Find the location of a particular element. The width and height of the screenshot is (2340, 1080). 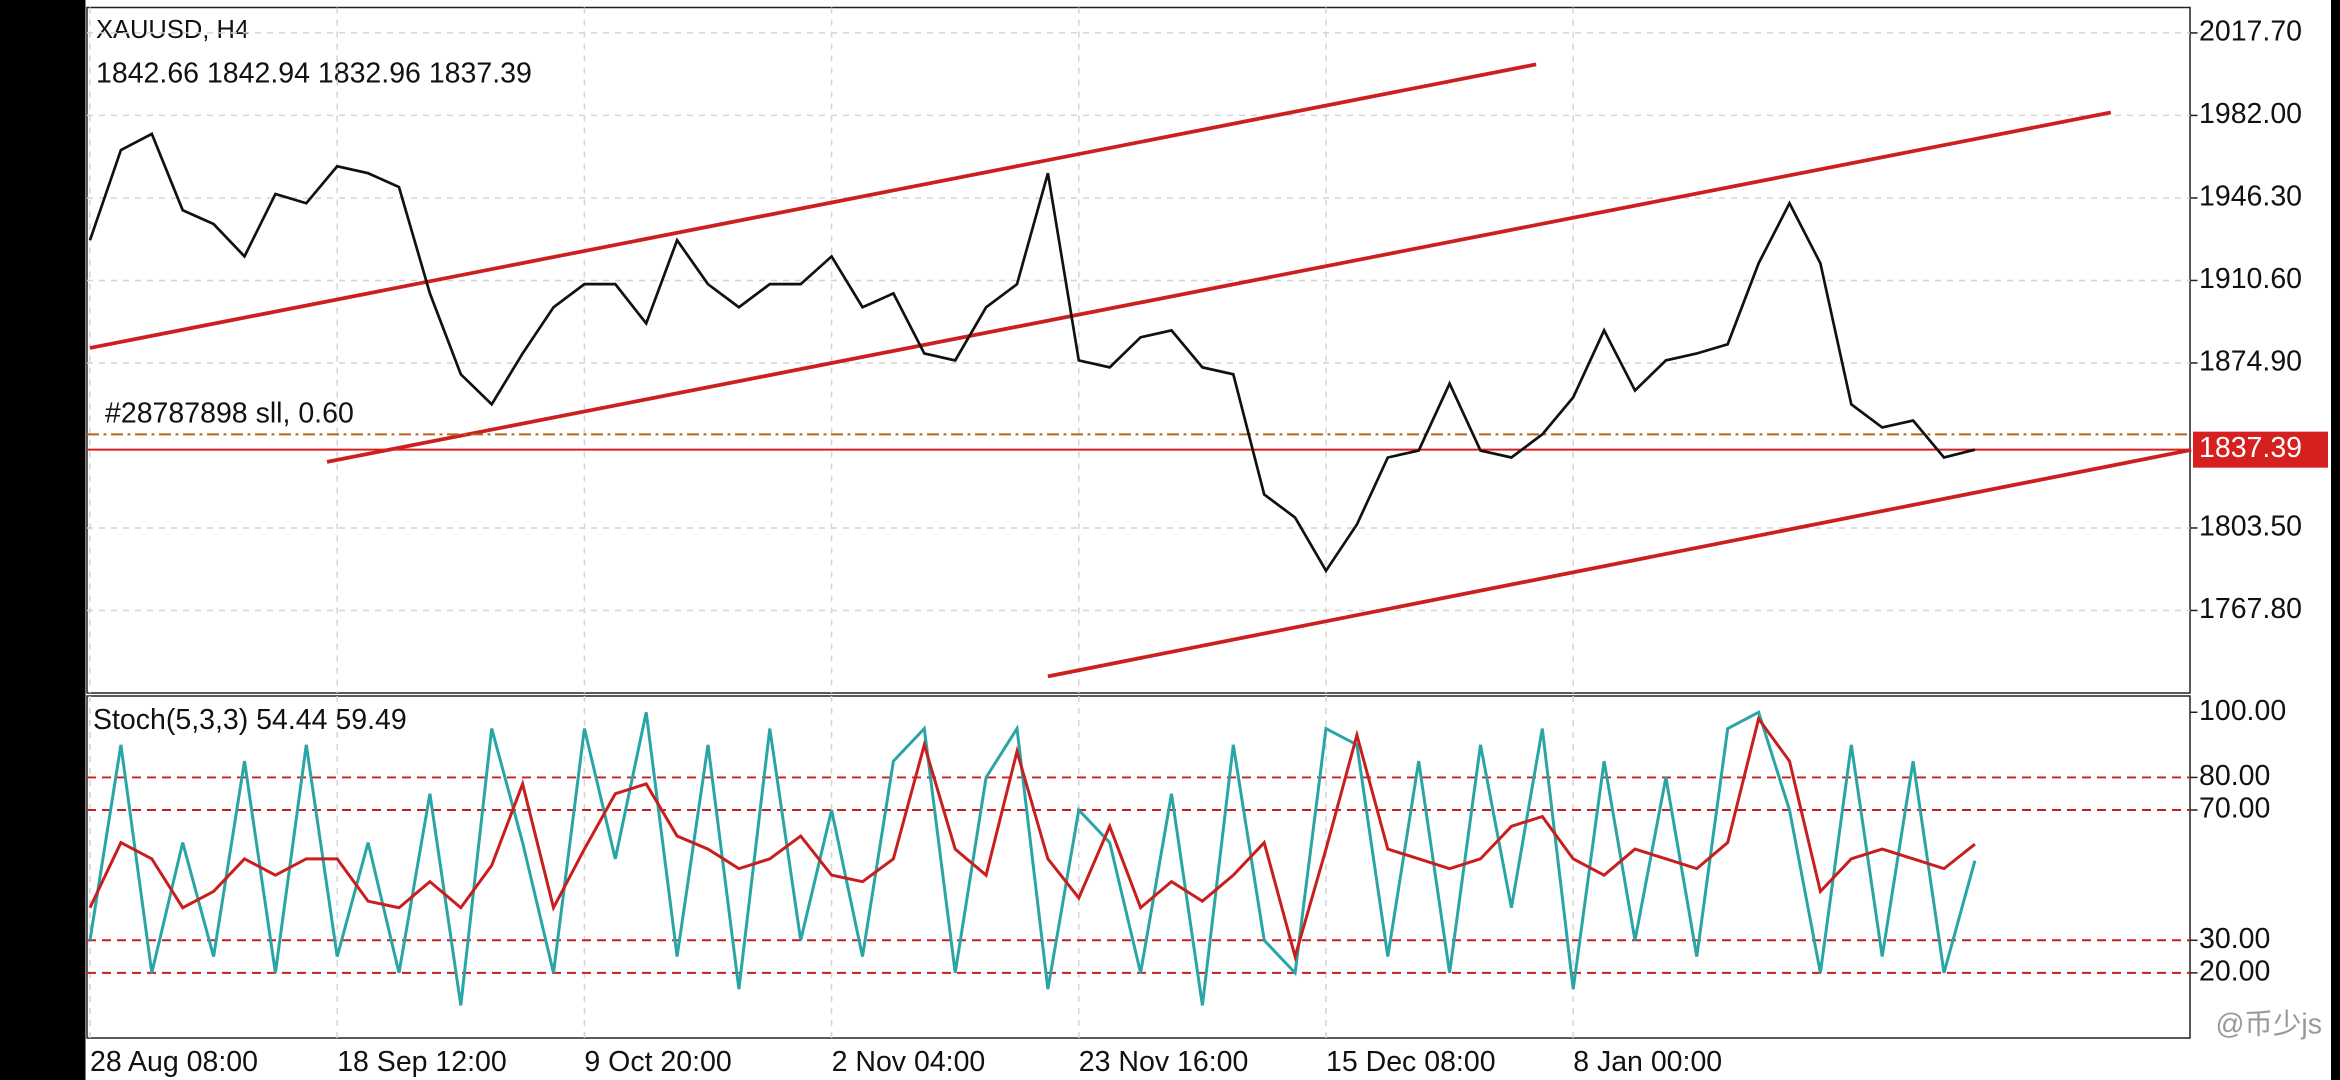

y-tick-label: 1767.80 is located at coordinates (2250, 609).